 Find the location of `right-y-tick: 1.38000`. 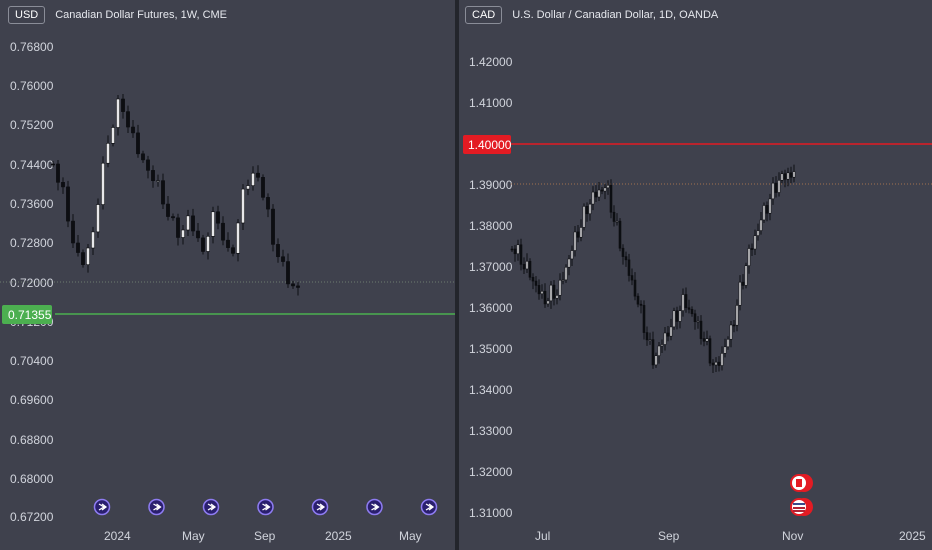

right-y-tick: 1.38000 is located at coordinates (491, 226).